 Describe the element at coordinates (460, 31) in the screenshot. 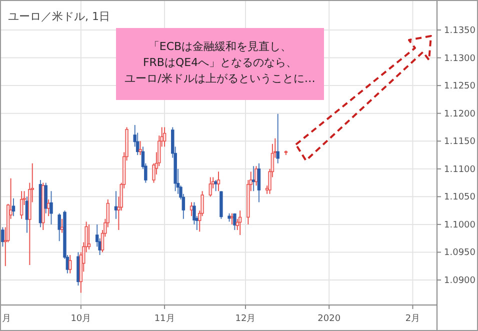

I see `y-tick-label: 1.1350` at that location.